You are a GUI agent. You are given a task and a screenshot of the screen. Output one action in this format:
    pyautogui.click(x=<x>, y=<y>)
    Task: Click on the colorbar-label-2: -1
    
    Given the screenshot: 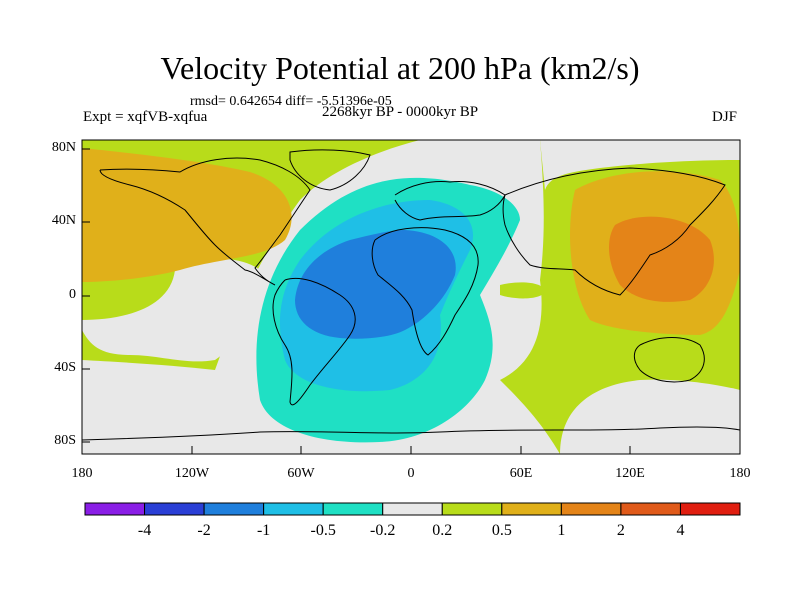 What is the action you would take?
    pyautogui.click(x=263, y=530)
    